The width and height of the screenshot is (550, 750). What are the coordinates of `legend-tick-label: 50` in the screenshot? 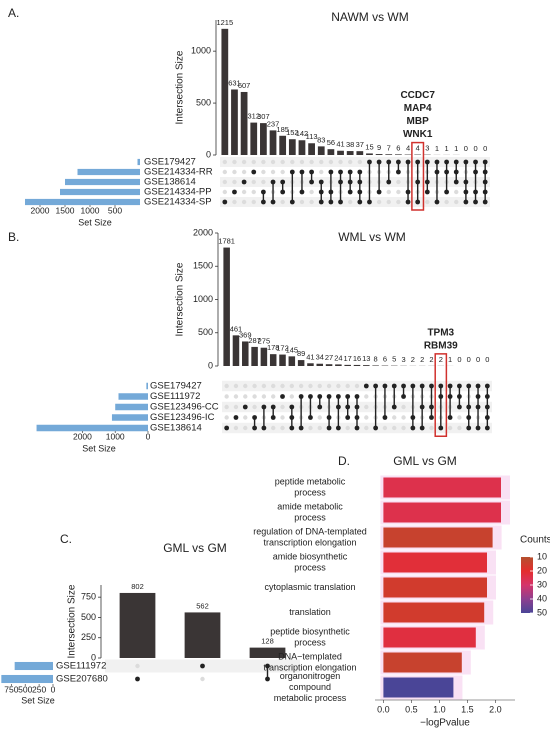 It's located at (542, 612).